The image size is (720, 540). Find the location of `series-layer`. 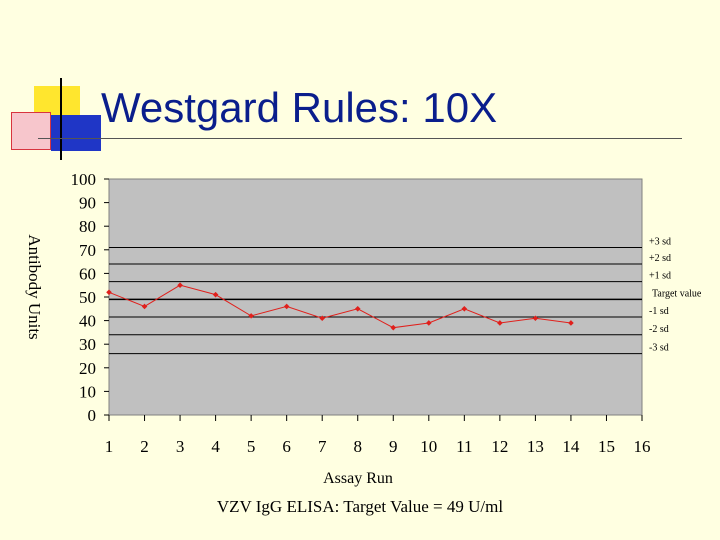

series-layer is located at coordinates (340, 306).